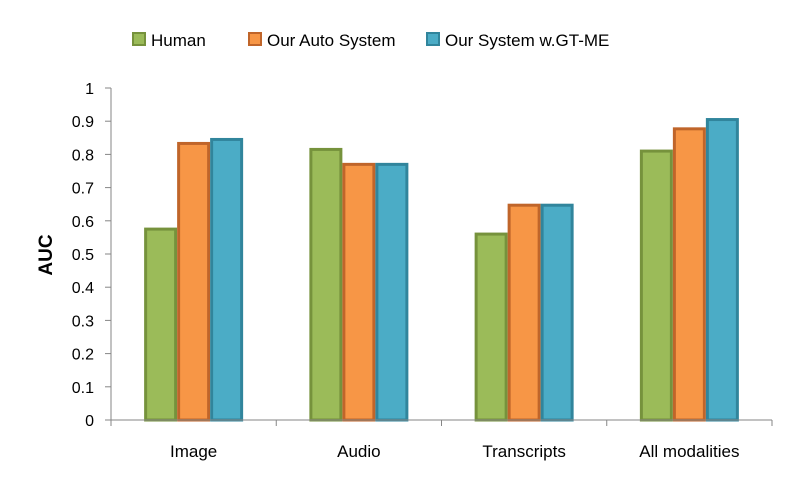  Describe the element at coordinates (331, 40) in the screenshot. I see `legend-label: Our Auto System` at that location.